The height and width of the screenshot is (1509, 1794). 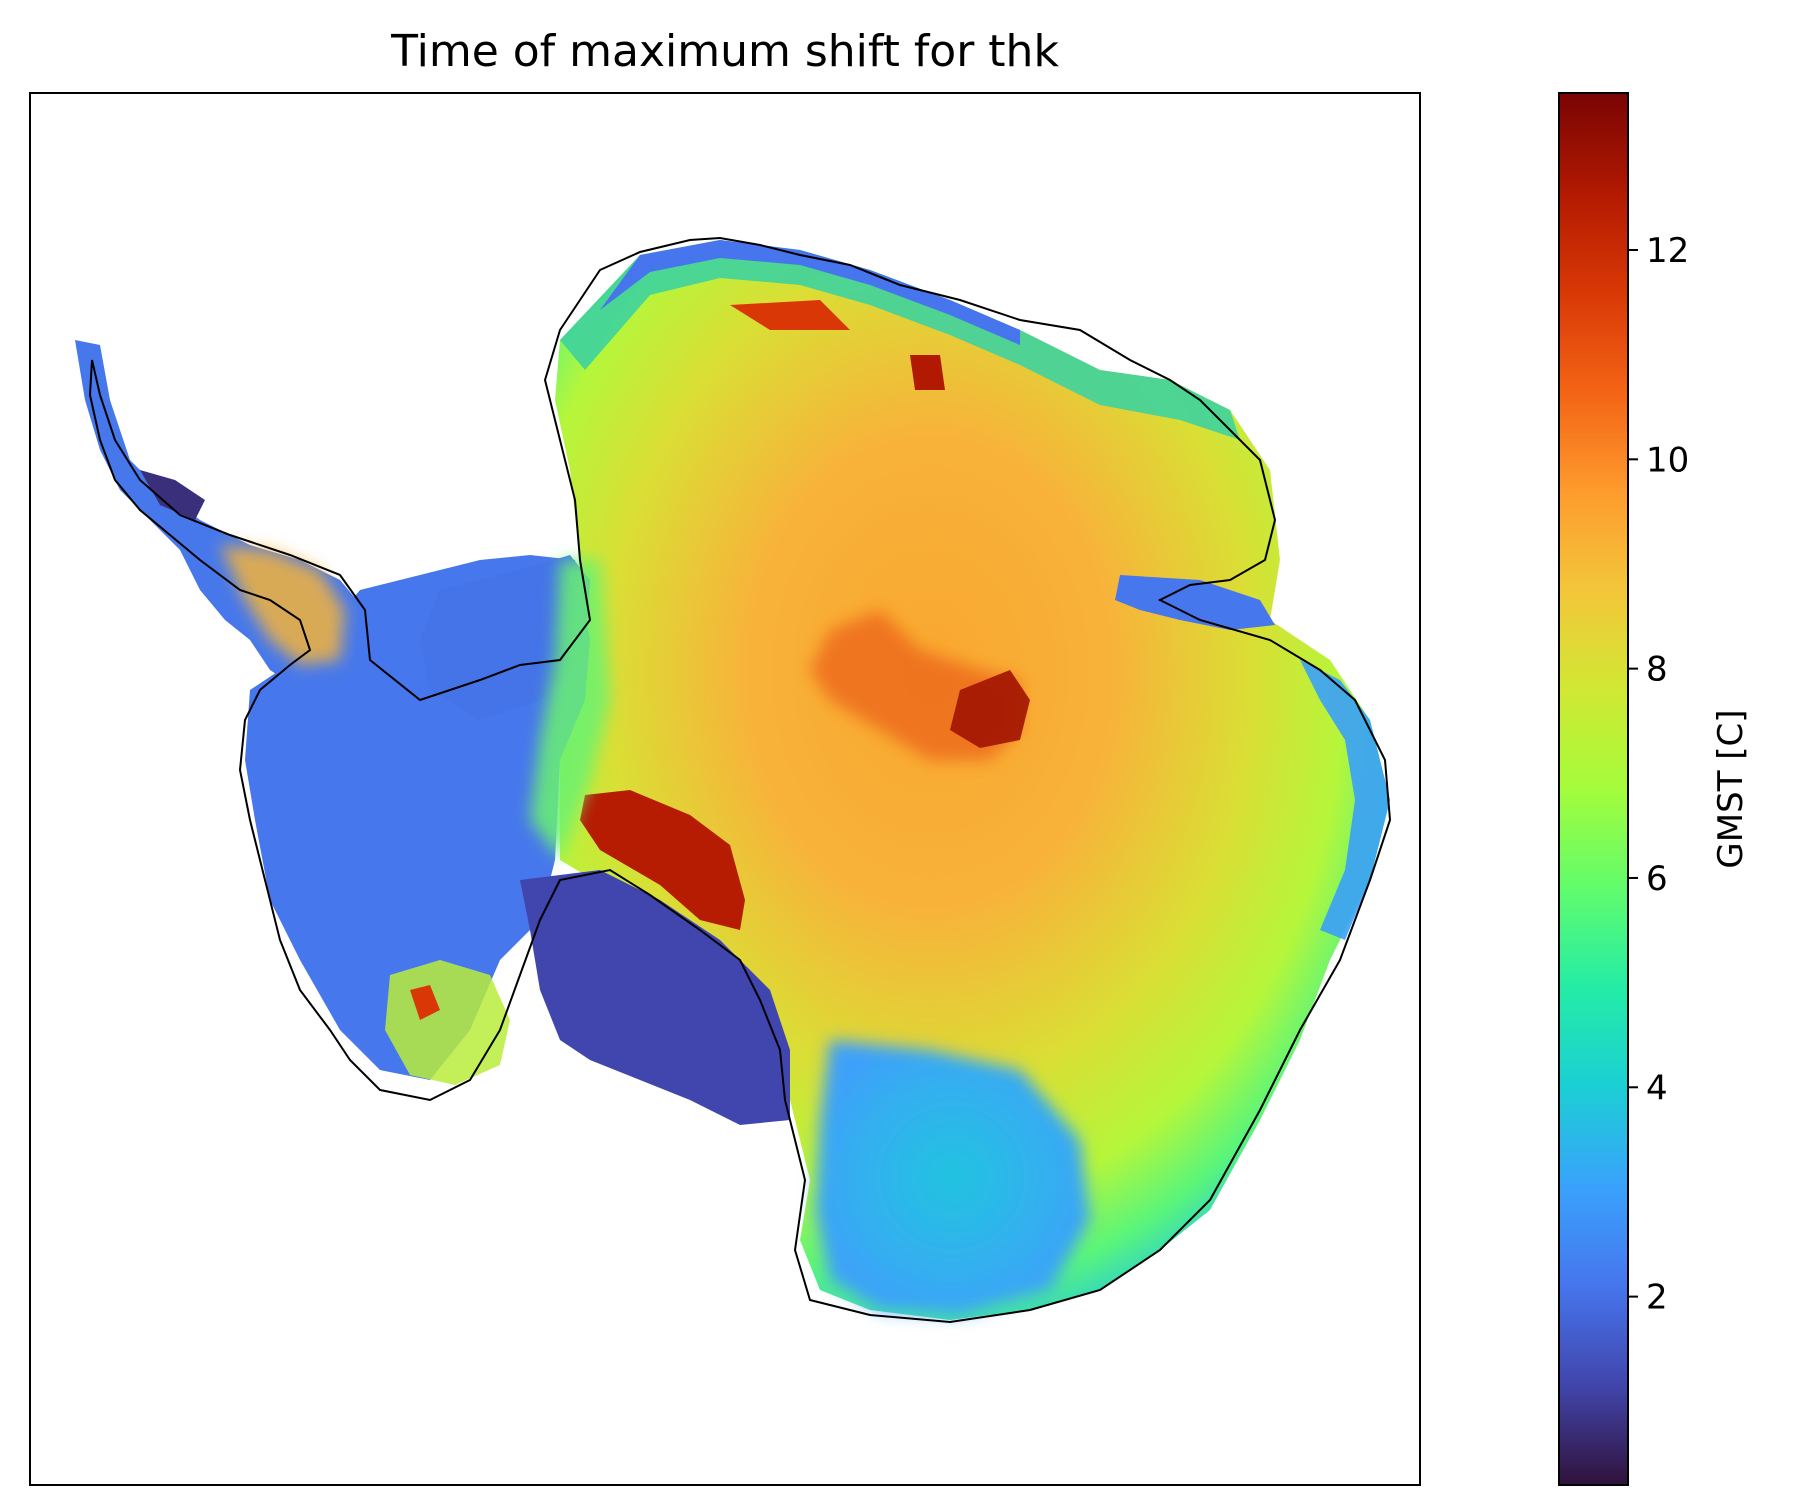 What do you see at coordinates (1667, 460) in the screenshot?
I see `colorbar-tick-label: 10` at bounding box center [1667, 460].